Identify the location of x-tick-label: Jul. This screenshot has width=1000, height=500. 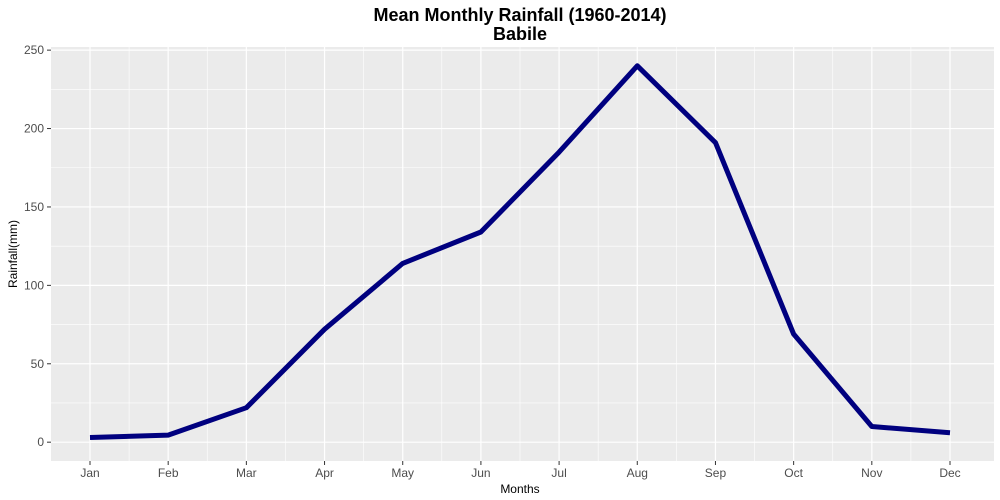
(558, 473).